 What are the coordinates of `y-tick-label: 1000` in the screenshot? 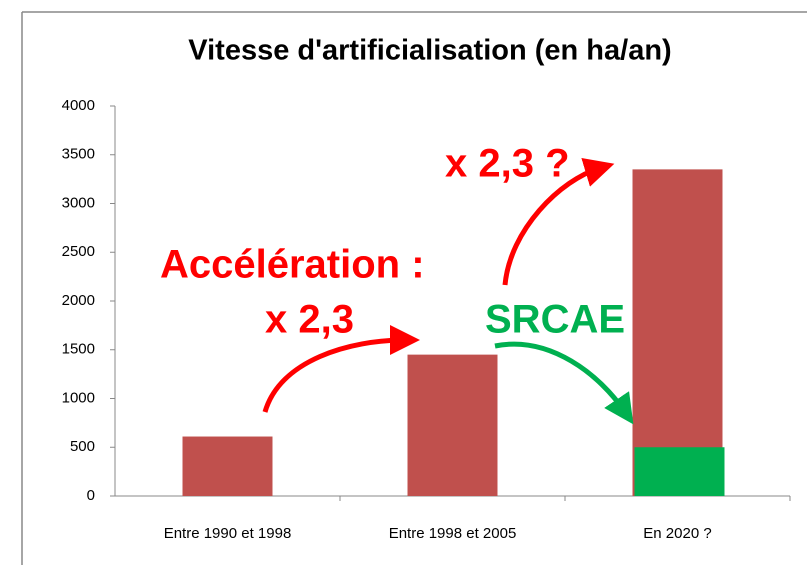 It's located at (78, 397).